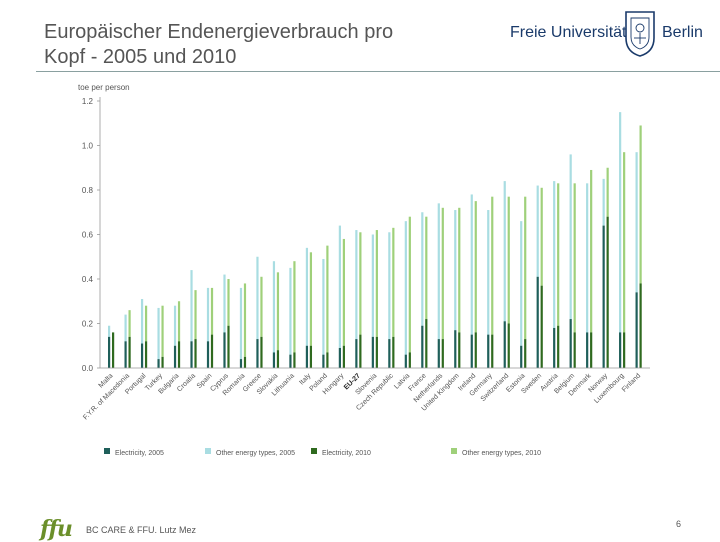  I want to click on x-category-label: Croatia, so click(186, 382).